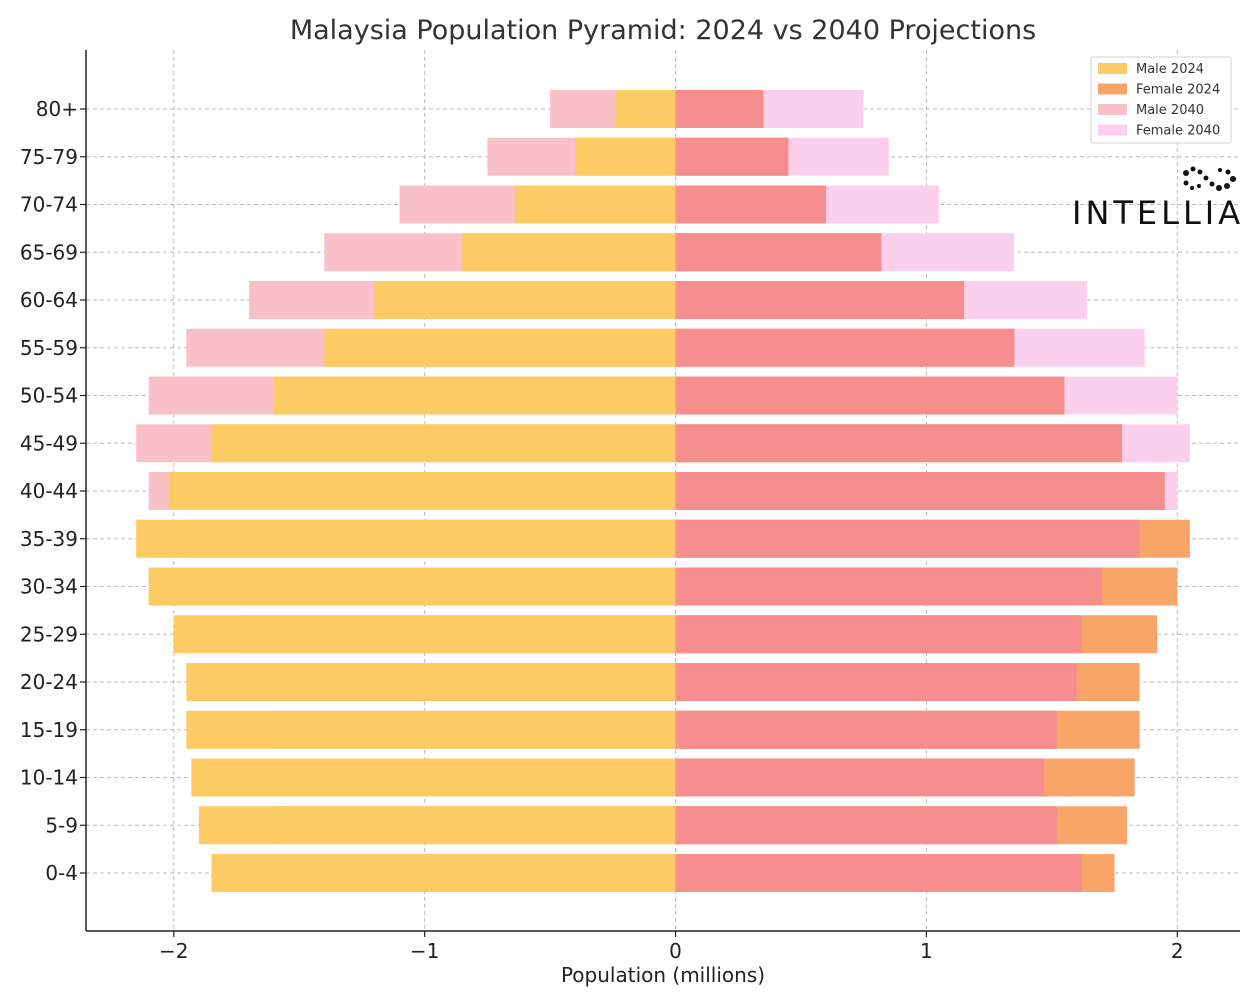 The image size is (1258, 1006). Describe the element at coordinates (173, 951) in the screenshot. I see `x-tick-label: −2` at that location.